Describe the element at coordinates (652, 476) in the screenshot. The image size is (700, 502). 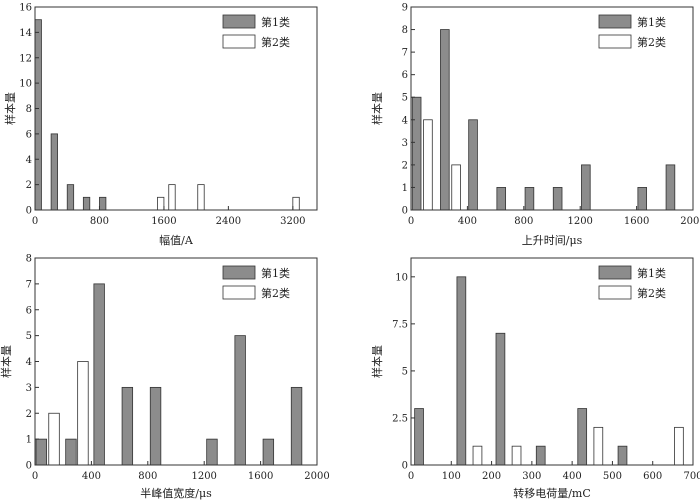
I see `x-tick-label: 600` at that location.